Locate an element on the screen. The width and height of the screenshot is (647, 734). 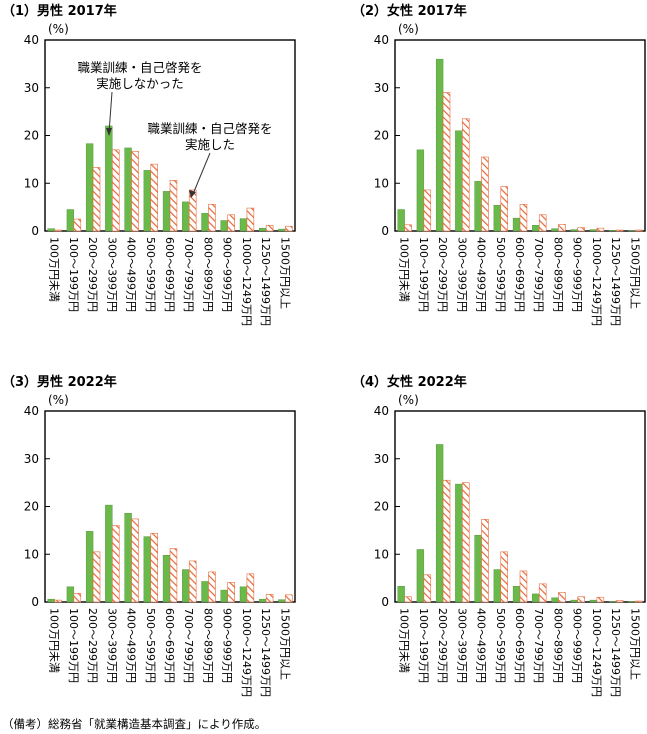
x-category-label: 500～599万円 is located at coordinates (150, 645).